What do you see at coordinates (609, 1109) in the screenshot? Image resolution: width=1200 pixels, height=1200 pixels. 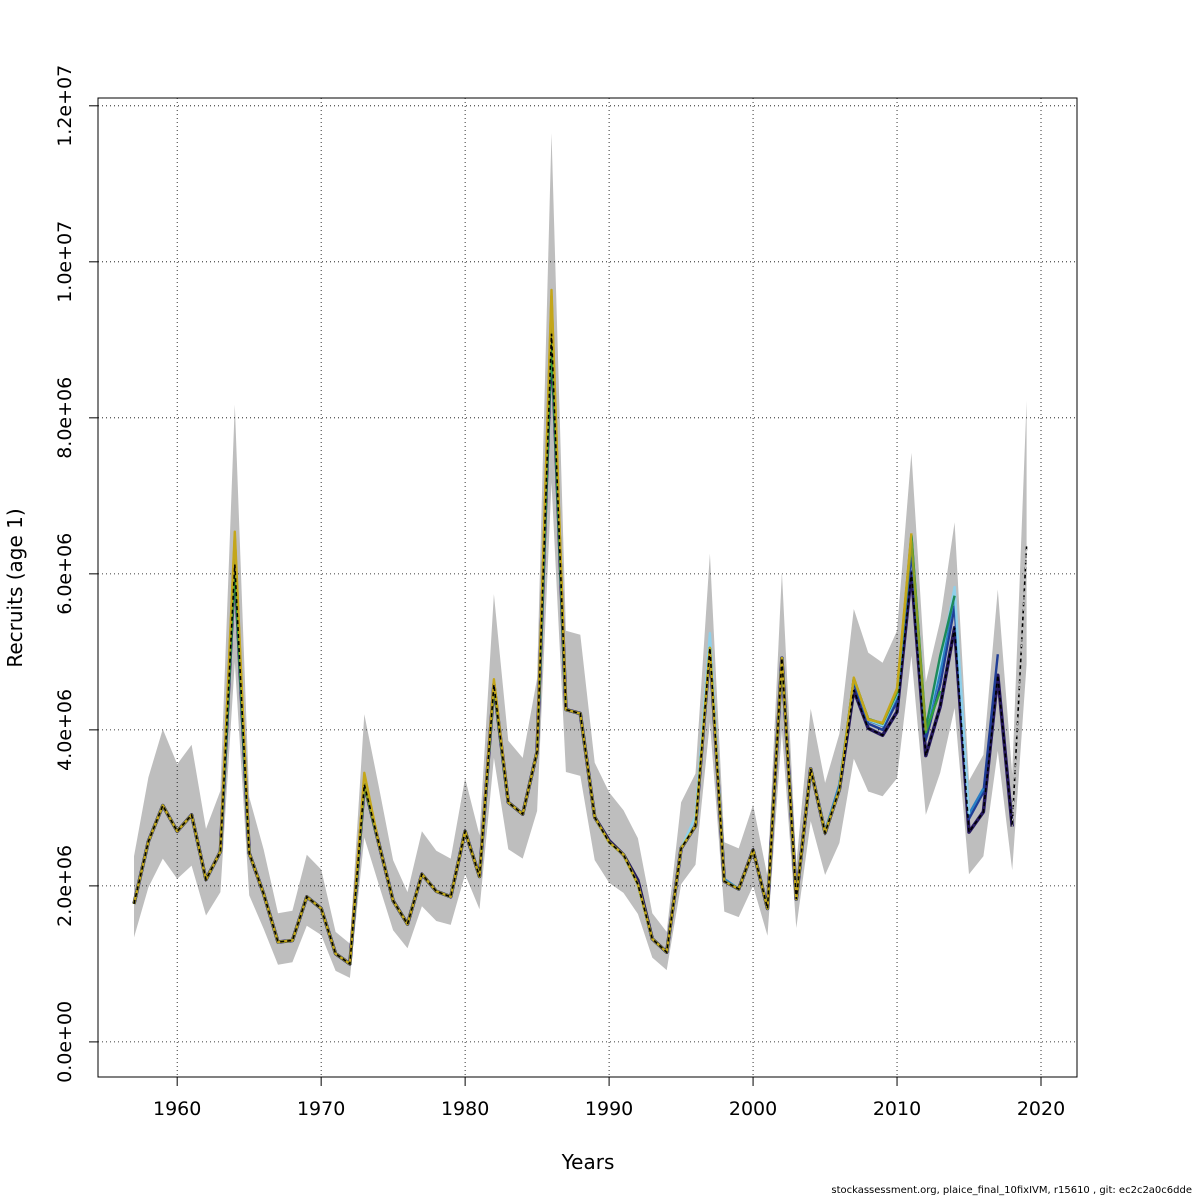 I see `x-tick-label: 1990` at bounding box center [609, 1109].